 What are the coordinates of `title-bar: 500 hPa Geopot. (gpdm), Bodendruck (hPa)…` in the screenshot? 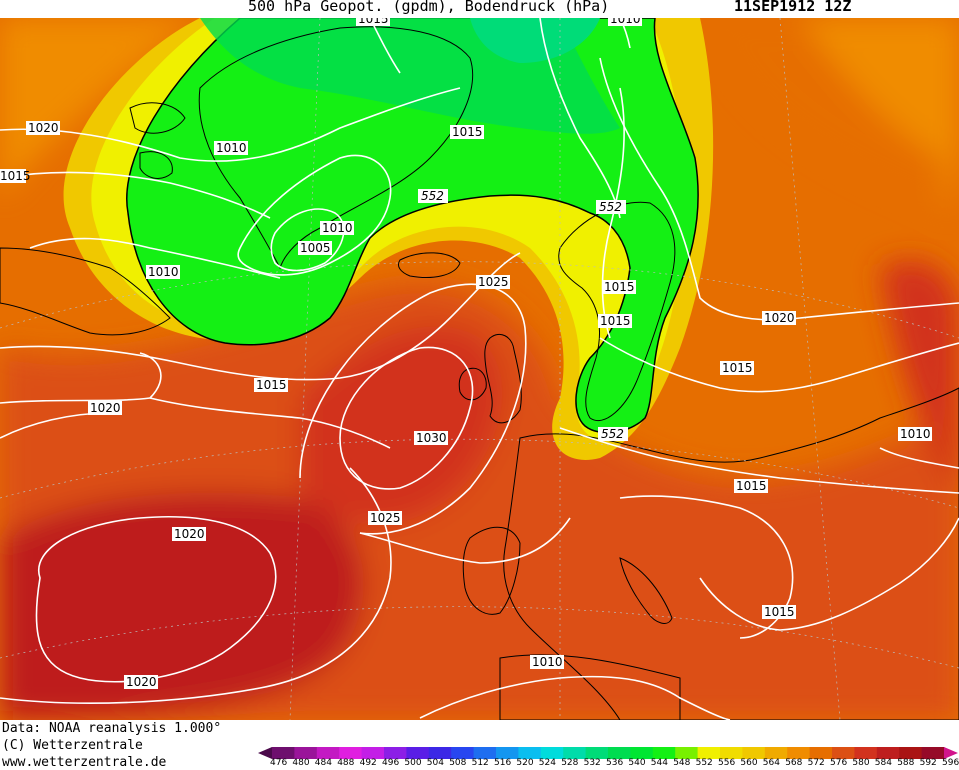 It's located at (479, 9).